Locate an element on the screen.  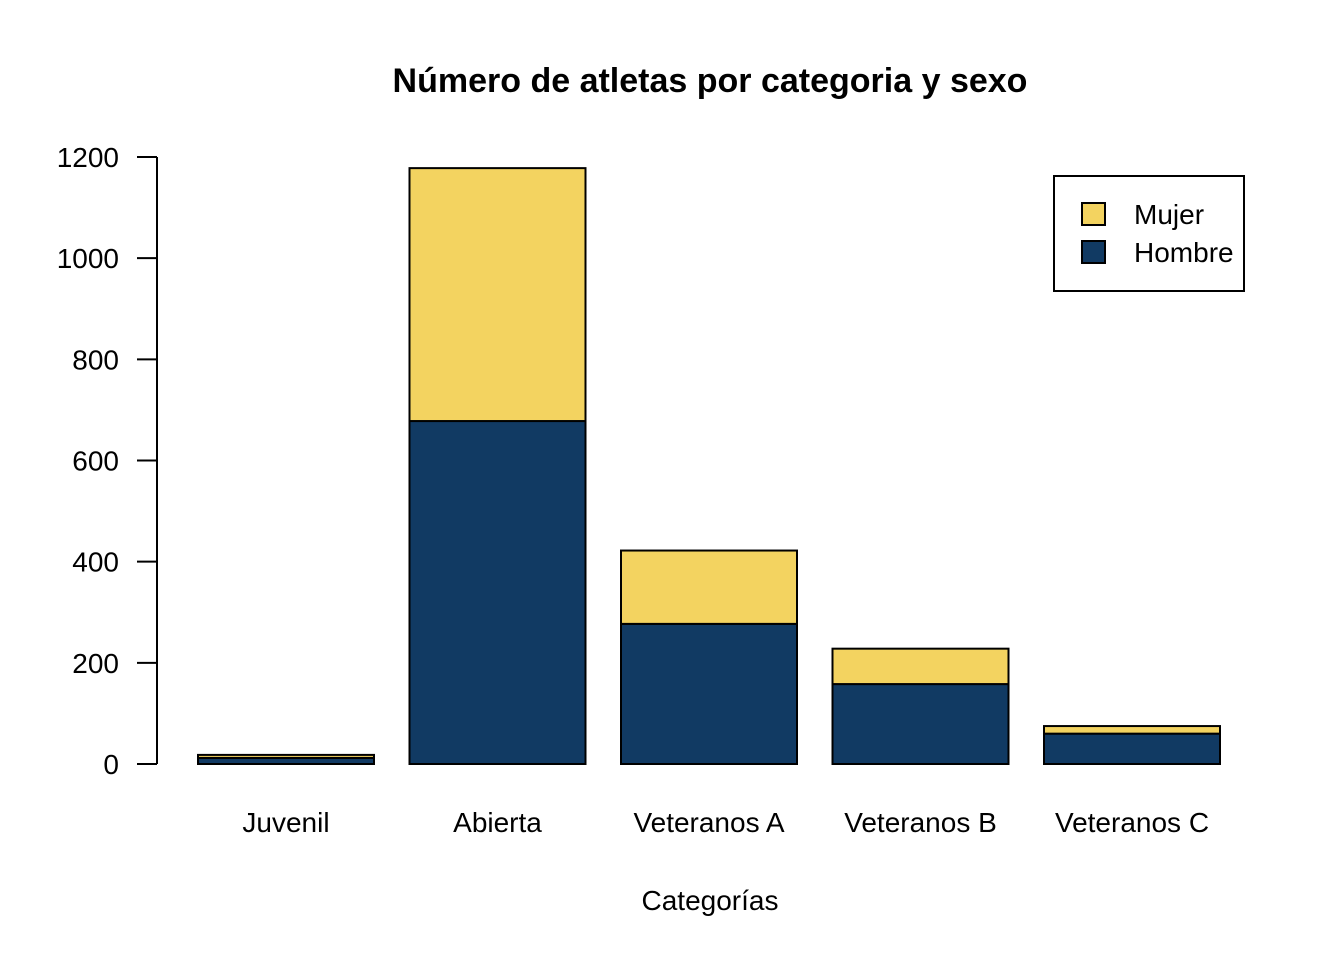
y-tick-label: 800 is located at coordinates (95, 359).